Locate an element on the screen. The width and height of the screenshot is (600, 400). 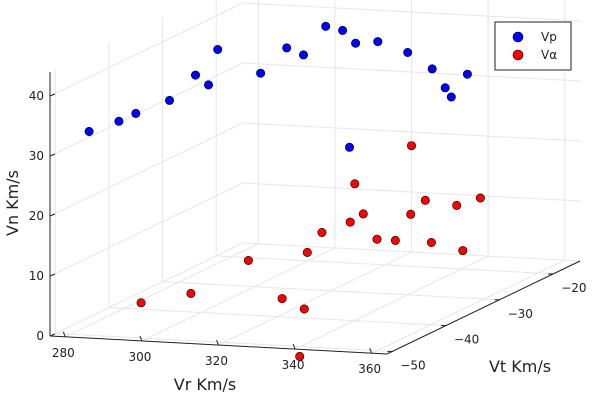
legend-box is located at coordinates (533, 46).